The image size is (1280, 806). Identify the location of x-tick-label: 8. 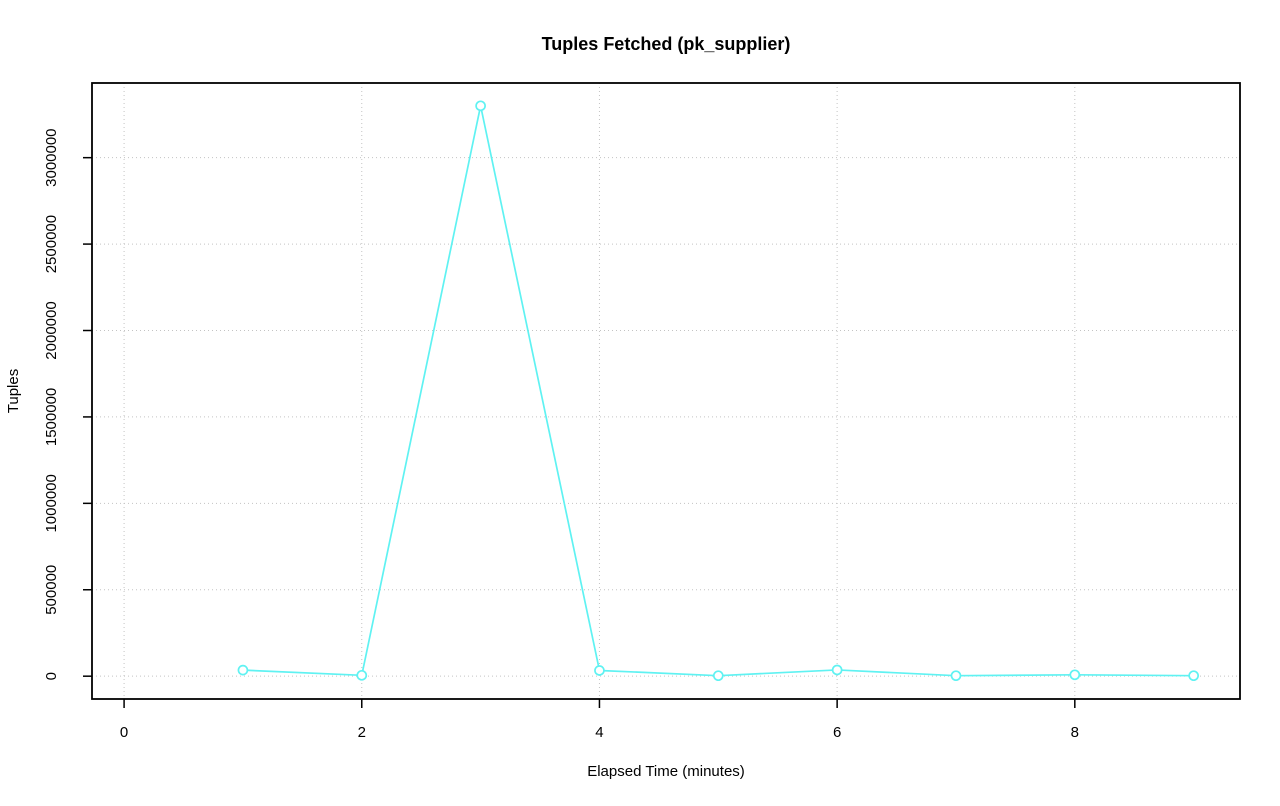
(1075, 732).